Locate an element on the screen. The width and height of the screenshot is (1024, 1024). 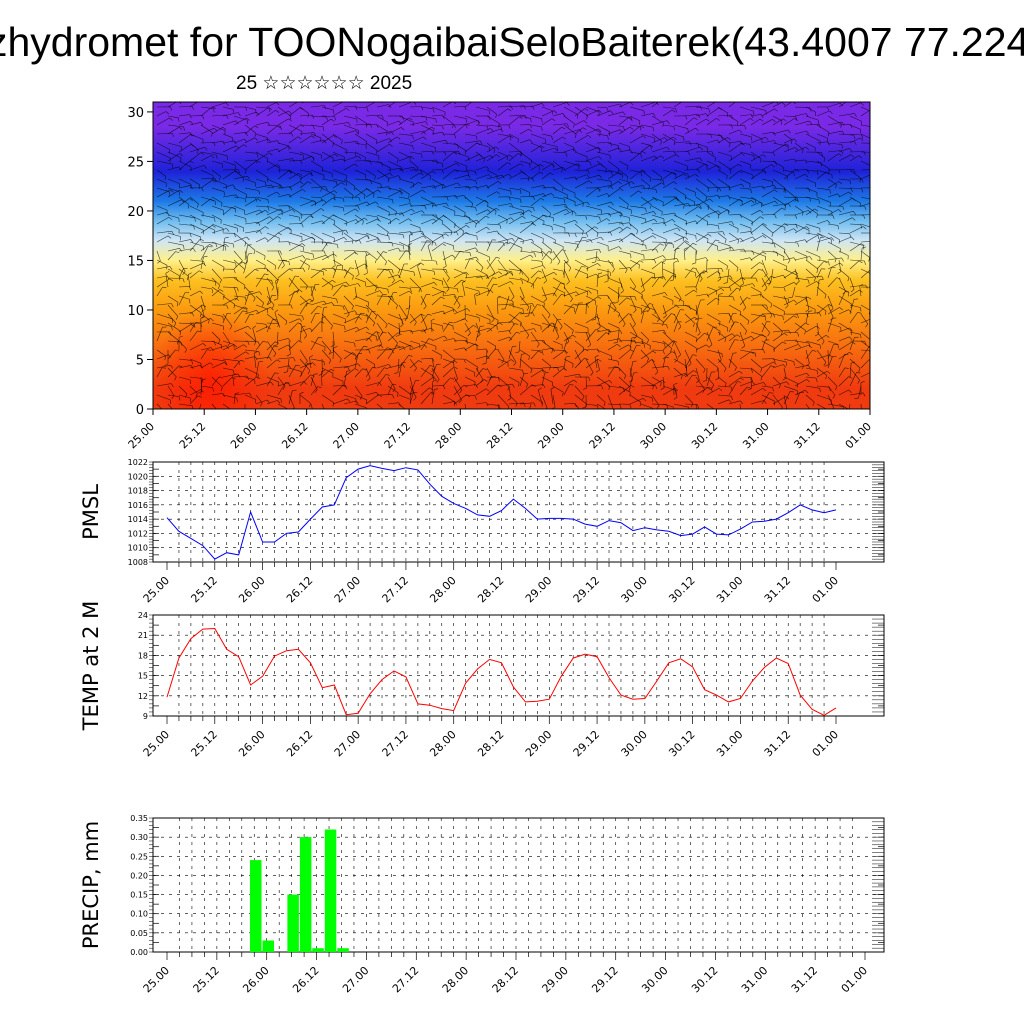
y-tick-label: 1022 is located at coordinates (138, 462).